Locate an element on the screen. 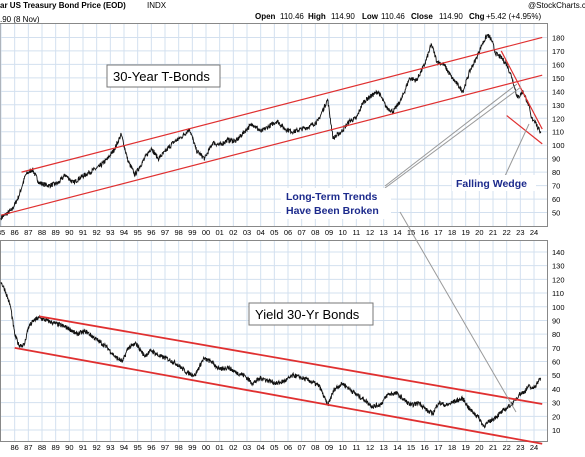 The height and width of the screenshot is (457, 585). long-term-callout-box is located at coordinates (336, 203).